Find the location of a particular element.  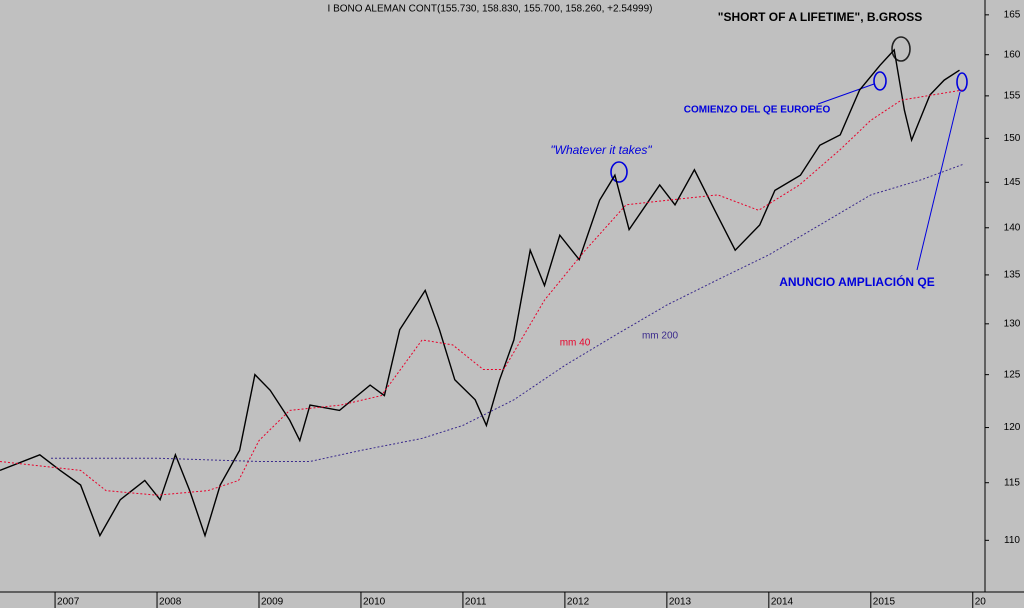

y-tick-label: 150 is located at coordinates (1012, 138).